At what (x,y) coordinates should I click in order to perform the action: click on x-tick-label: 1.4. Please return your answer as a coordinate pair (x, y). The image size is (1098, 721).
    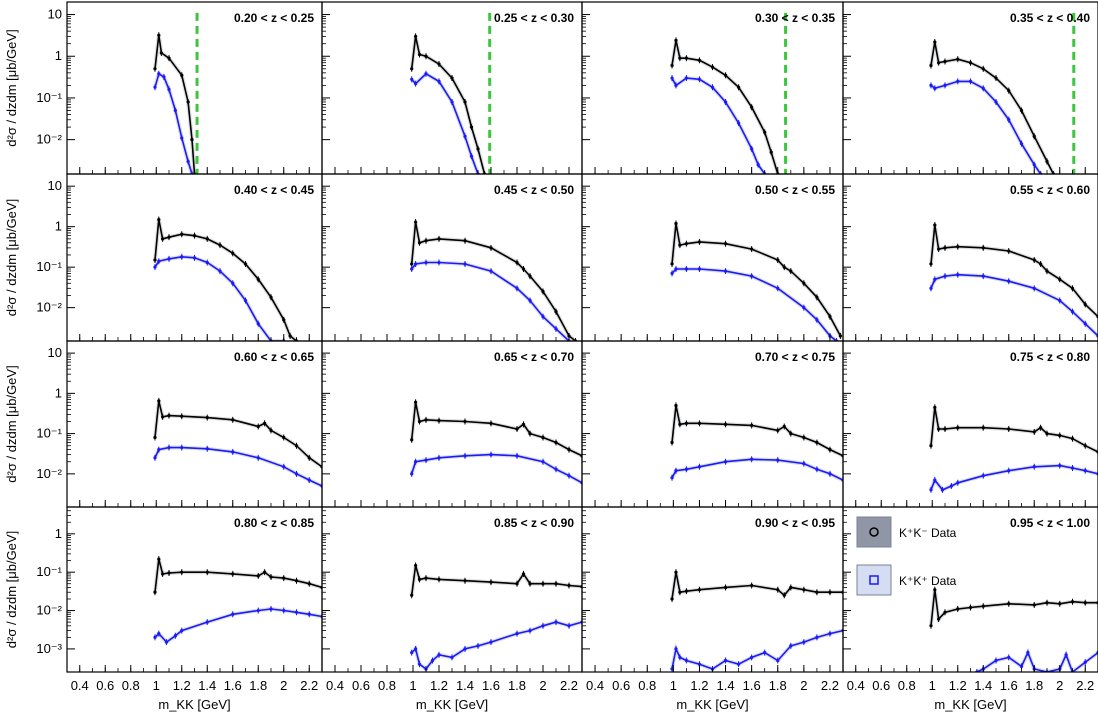
    Looking at the image, I should click on (465, 685).